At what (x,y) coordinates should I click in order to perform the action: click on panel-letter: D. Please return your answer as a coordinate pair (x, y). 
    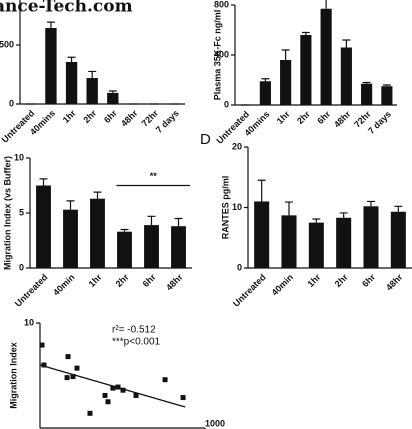
    Looking at the image, I should click on (205, 139).